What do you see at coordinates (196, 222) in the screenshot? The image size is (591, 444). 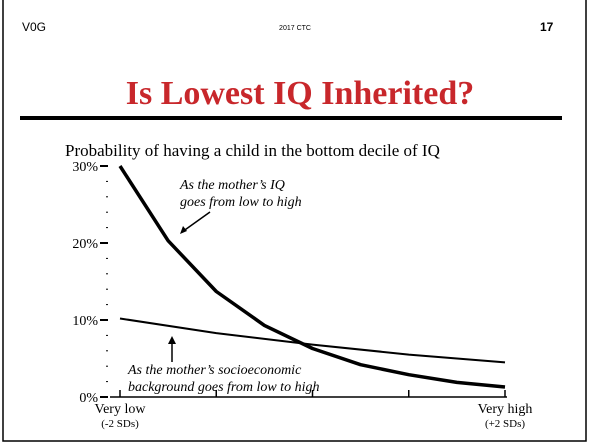 I see `arrow` at bounding box center [196, 222].